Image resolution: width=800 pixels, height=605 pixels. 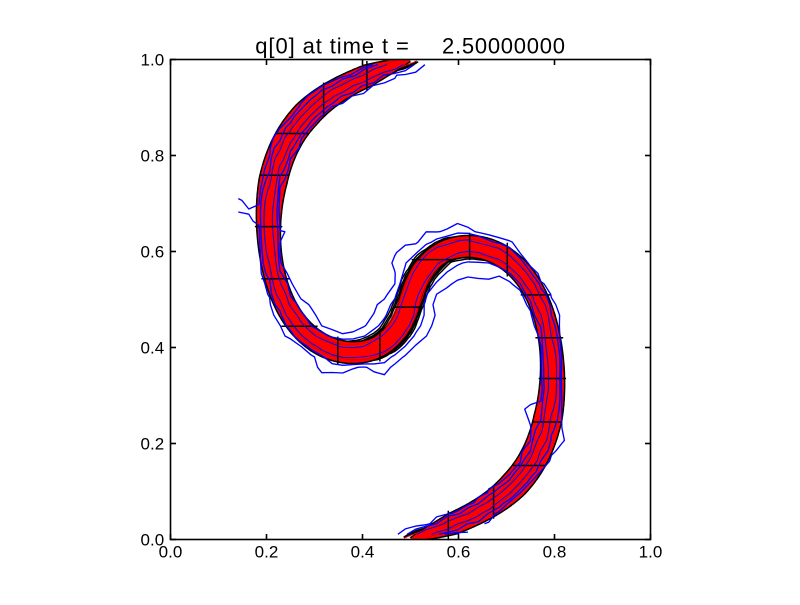 What do you see at coordinates (332, 45) in the screenshot?
I see `svg-text: q[0] at time t =` at bounding box center [332, 45].